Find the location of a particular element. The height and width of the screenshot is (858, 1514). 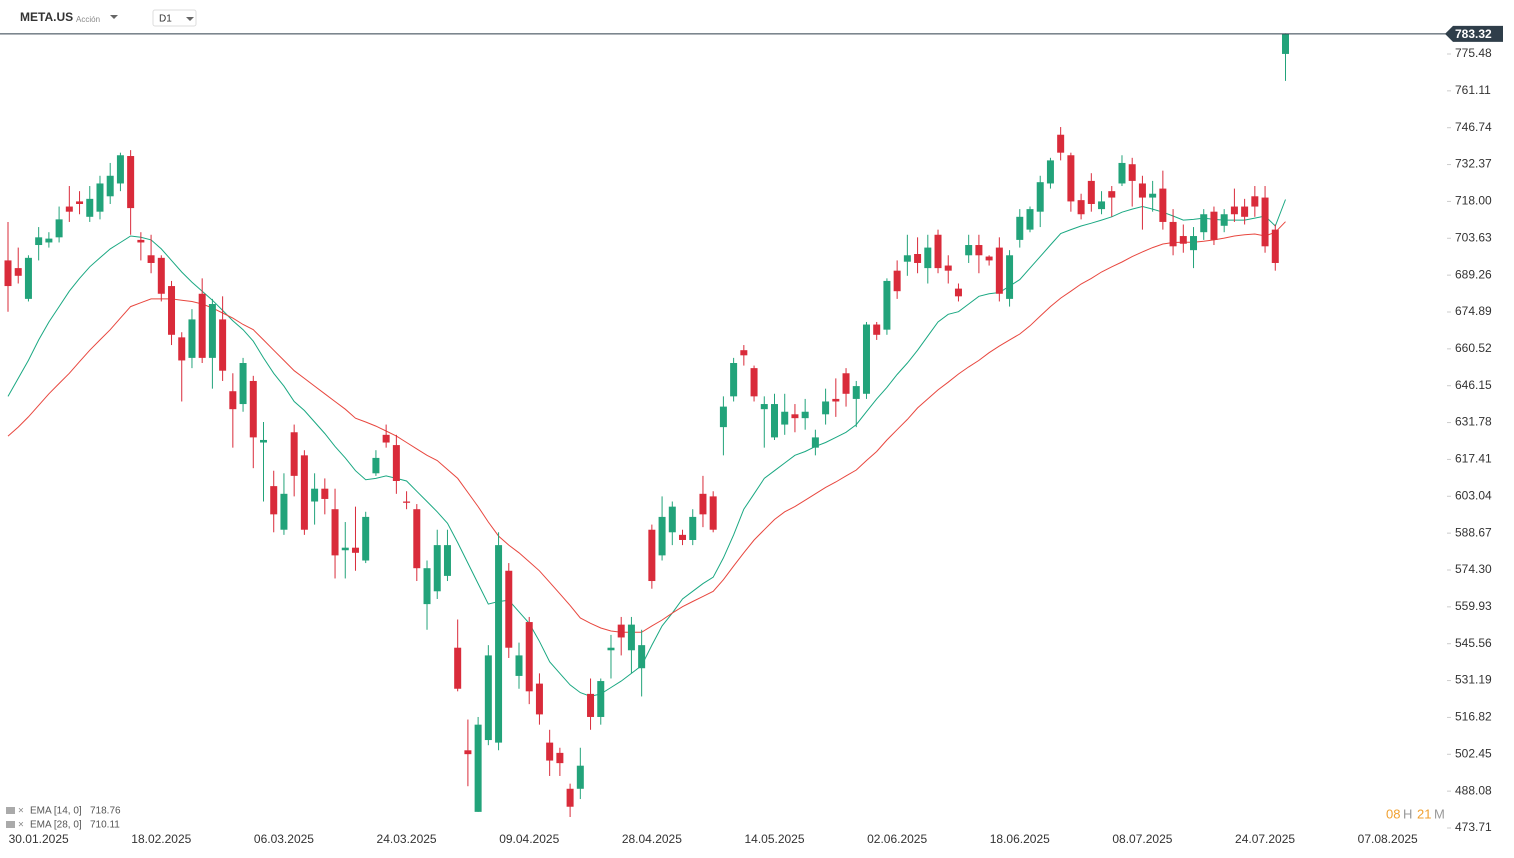

y-tick-label: 631.78 is located at coordinates (1473, 422).